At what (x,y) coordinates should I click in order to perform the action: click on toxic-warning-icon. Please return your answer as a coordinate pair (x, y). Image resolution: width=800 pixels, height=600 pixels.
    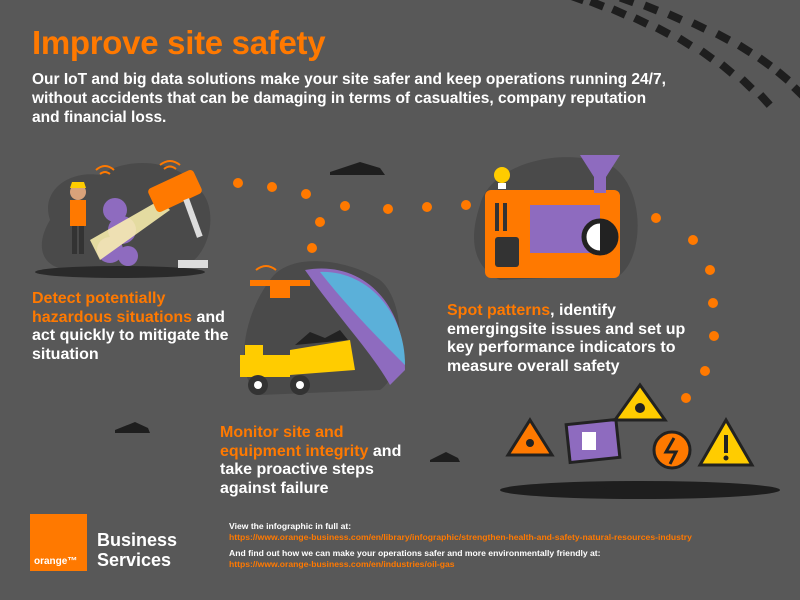
    Looking at the image, I should click on (530, 437).